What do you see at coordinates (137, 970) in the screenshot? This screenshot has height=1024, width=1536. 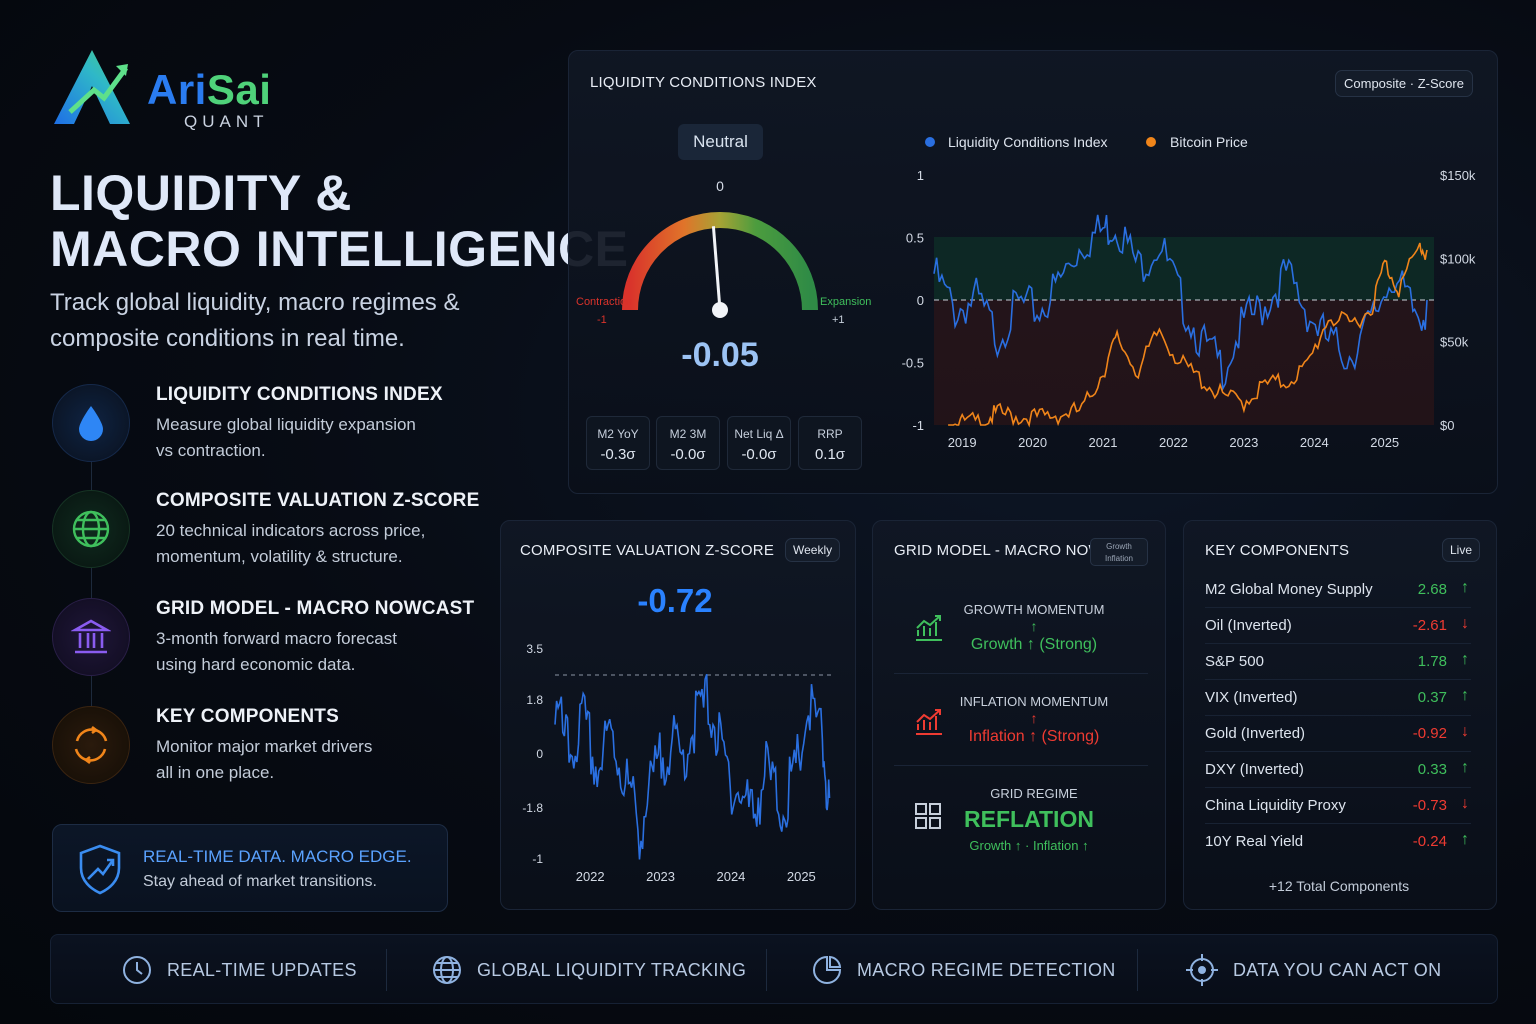 I see `clock-icon` at bounding box center [137, 970].